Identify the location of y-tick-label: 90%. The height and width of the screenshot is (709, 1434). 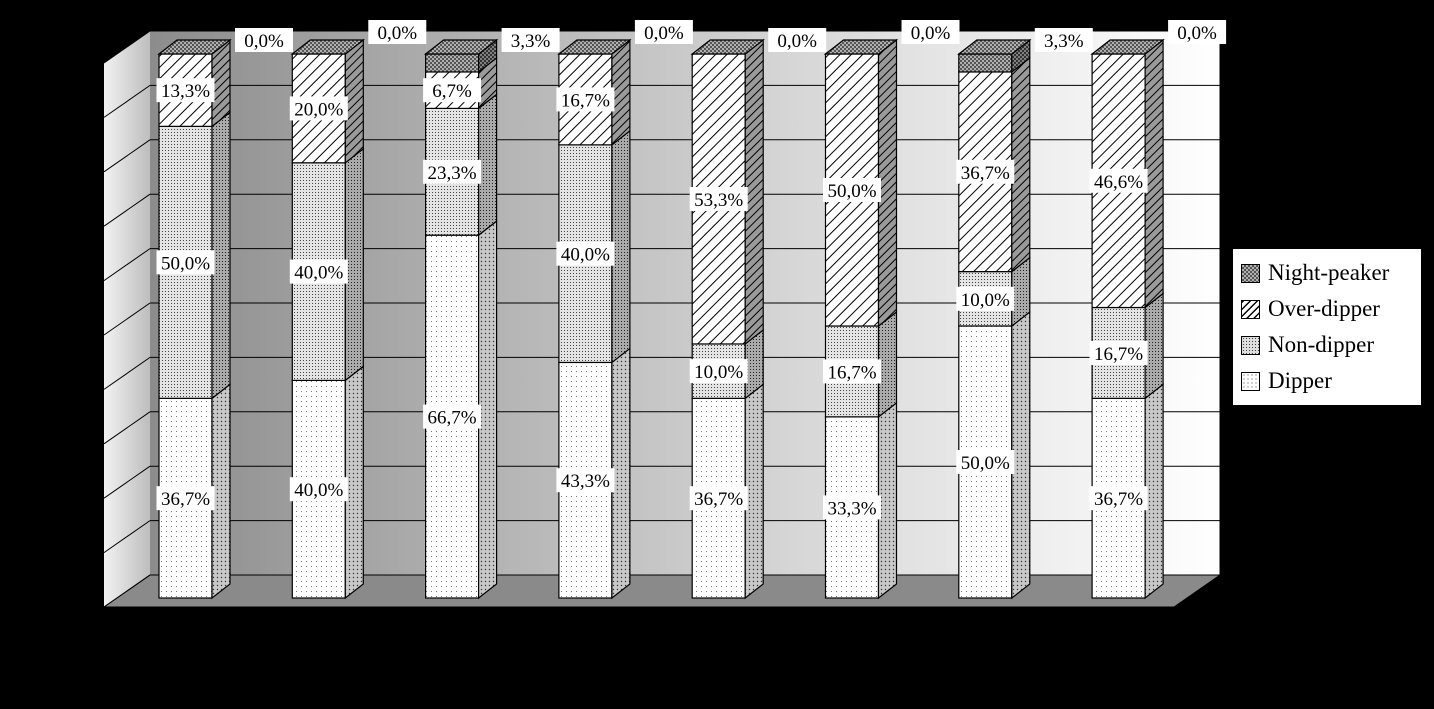
(88, 117).